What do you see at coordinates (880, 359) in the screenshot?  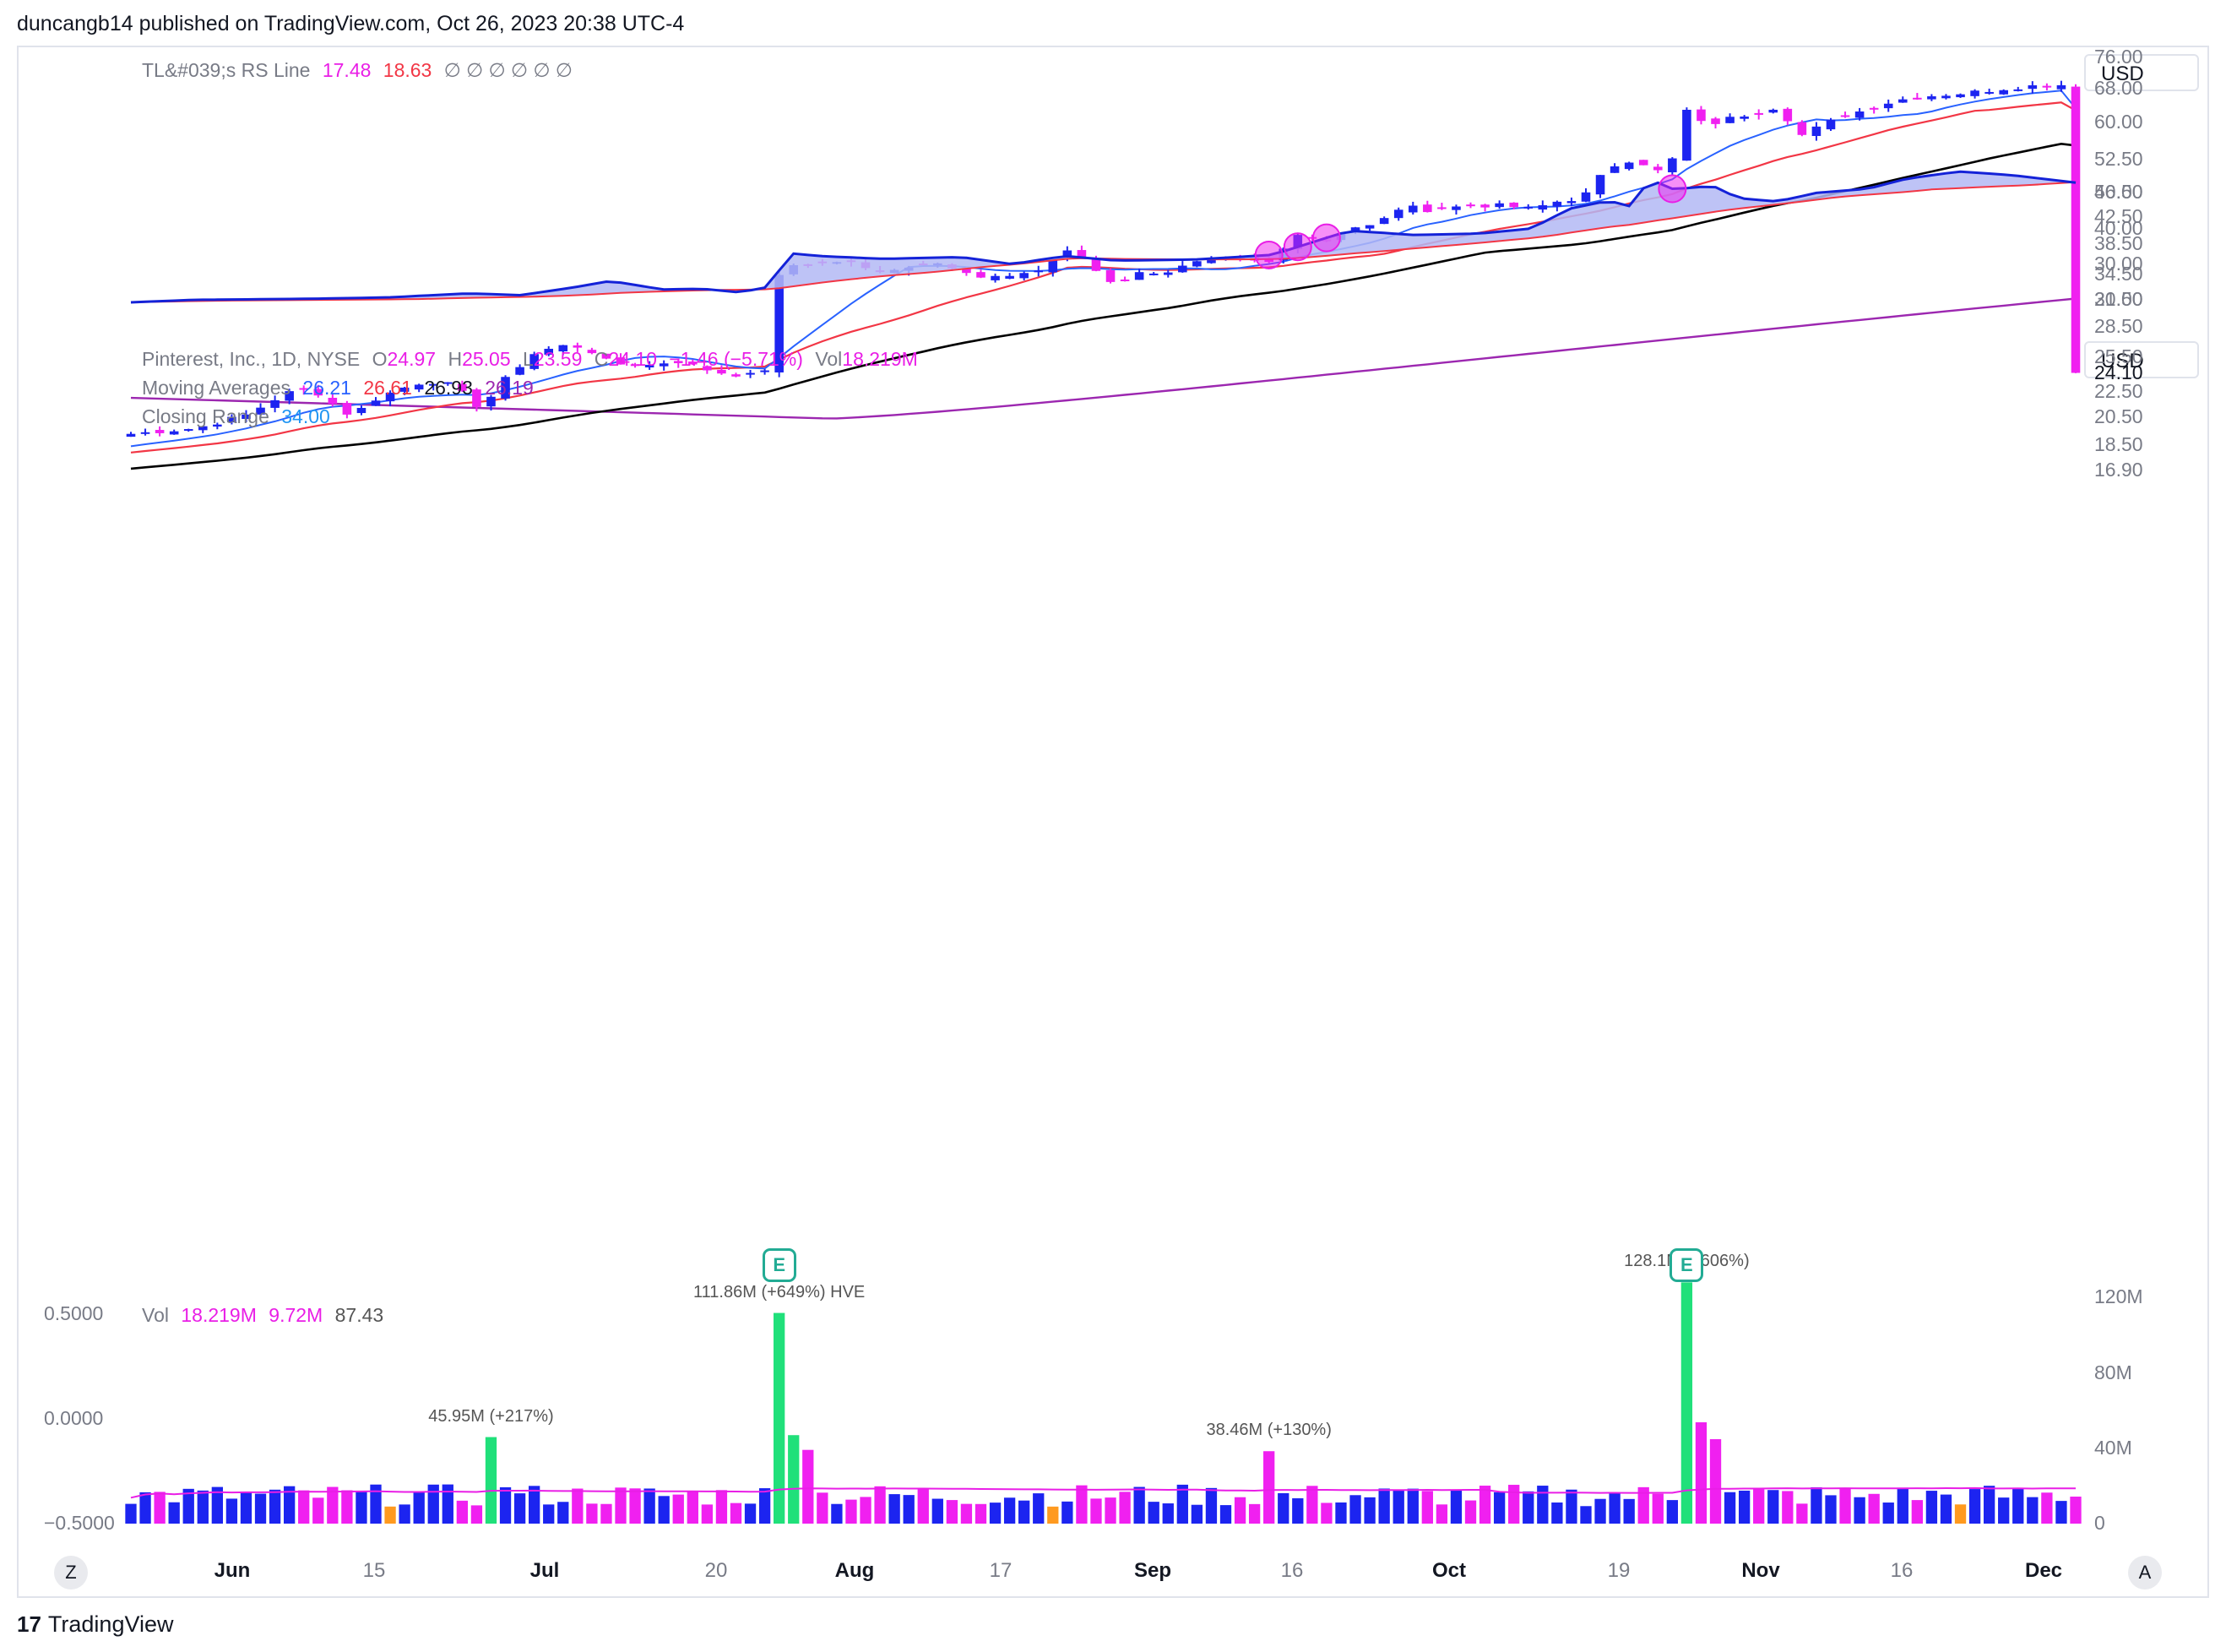 I see `volume-value: 18.219M` at bounding box center [880, 359].